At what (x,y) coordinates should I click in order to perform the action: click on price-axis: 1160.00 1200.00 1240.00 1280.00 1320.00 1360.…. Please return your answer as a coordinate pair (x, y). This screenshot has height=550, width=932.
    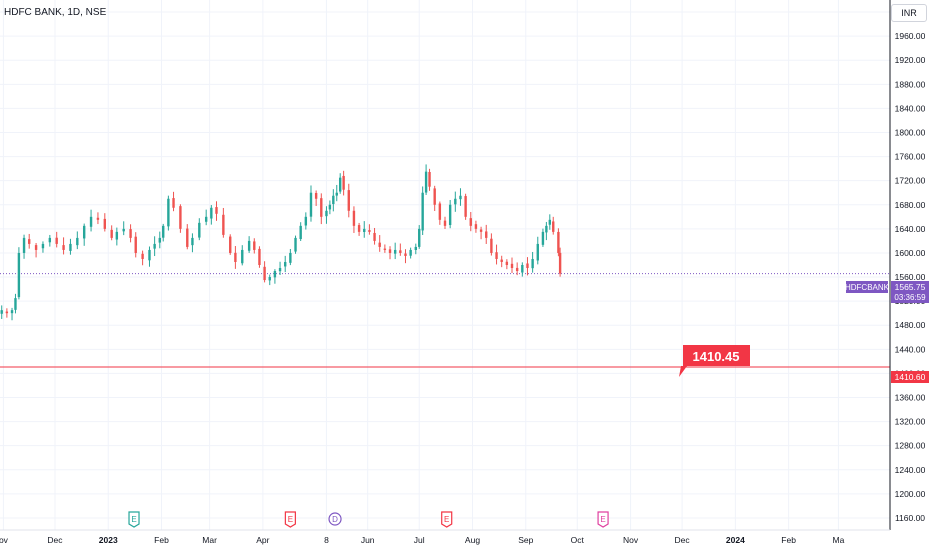
    Looking at the image, I should click on (910, 265).